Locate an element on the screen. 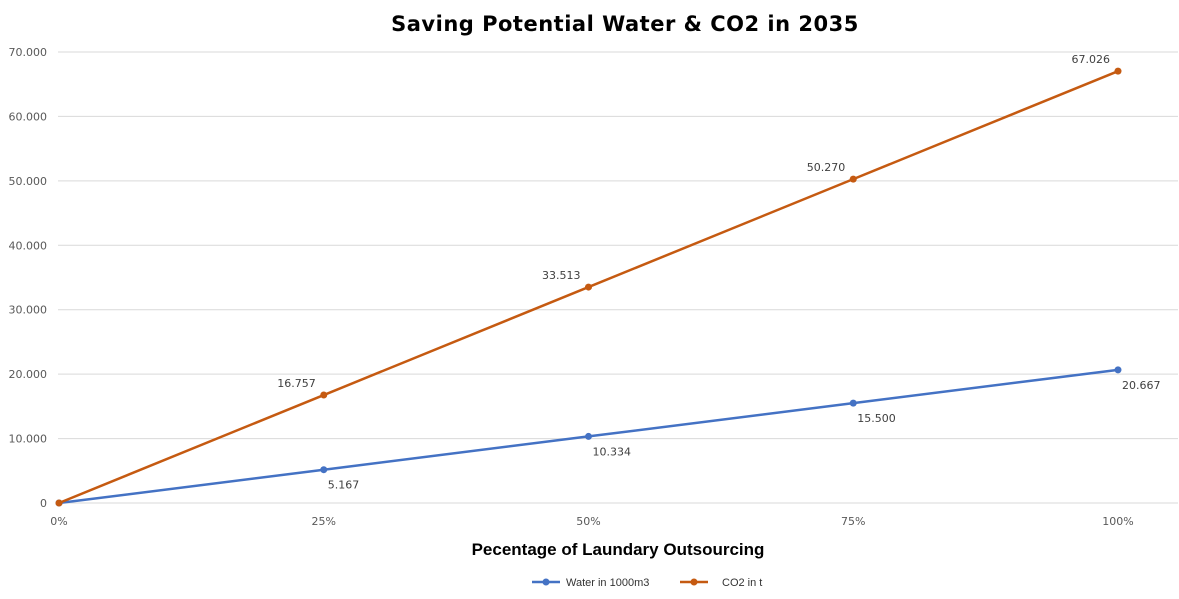 The width and height of the screenshot is (1179, 599). x-tick-label: 50% is located at coordinates (588, 521).